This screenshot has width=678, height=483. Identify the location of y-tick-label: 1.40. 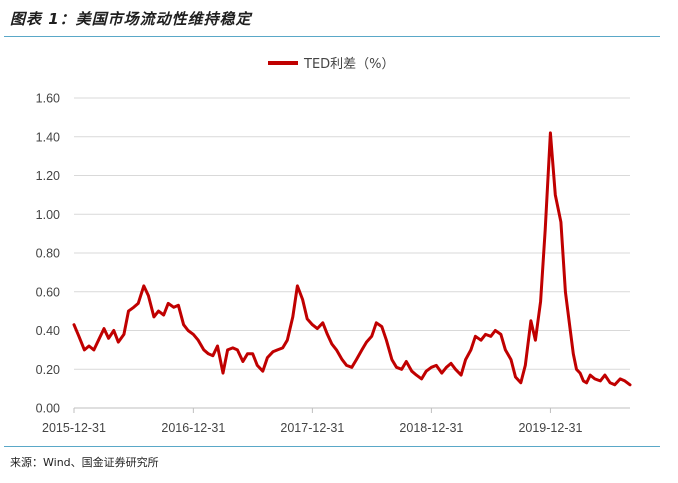
(48, 137).